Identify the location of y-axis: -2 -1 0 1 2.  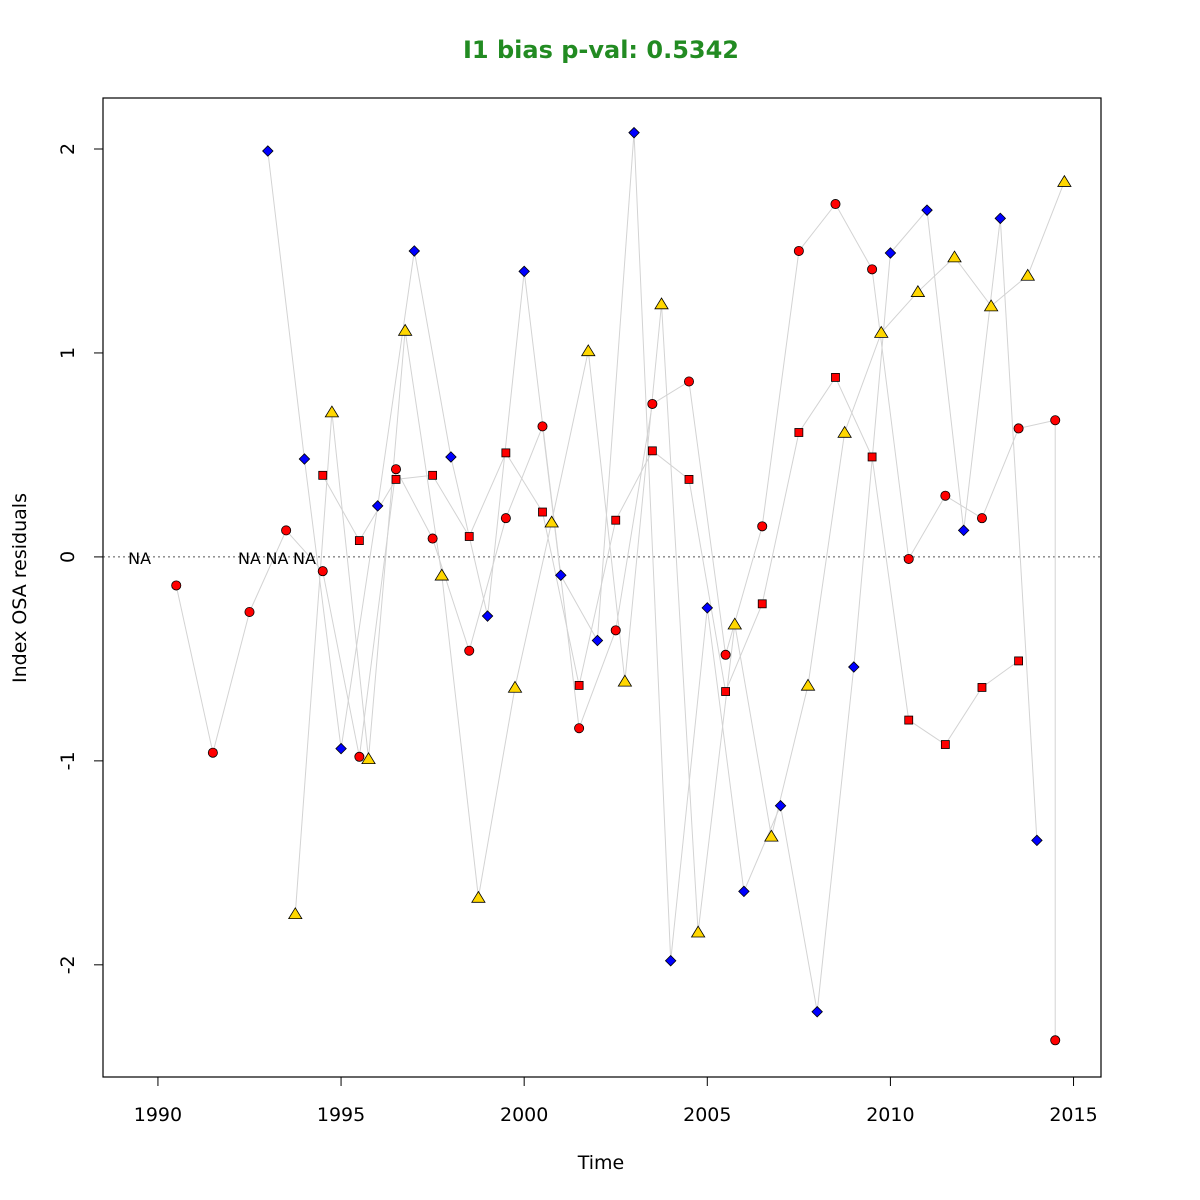
(80, 558).